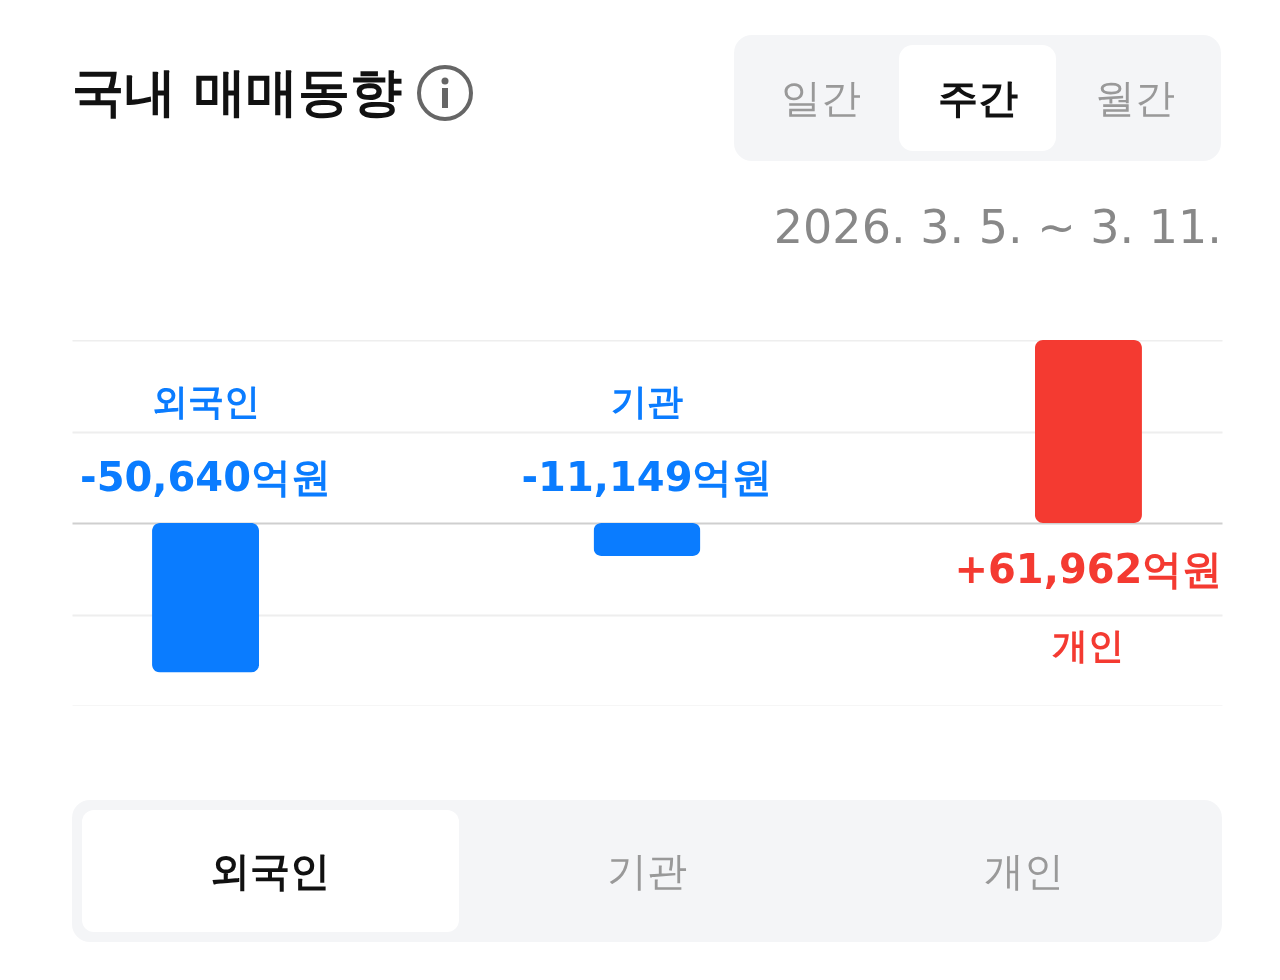 This screenshot has width=1280, height=980. Describe the element at coordinates (206, 477) in the screenshot. I see `data-label: -50,640억원` at that location.